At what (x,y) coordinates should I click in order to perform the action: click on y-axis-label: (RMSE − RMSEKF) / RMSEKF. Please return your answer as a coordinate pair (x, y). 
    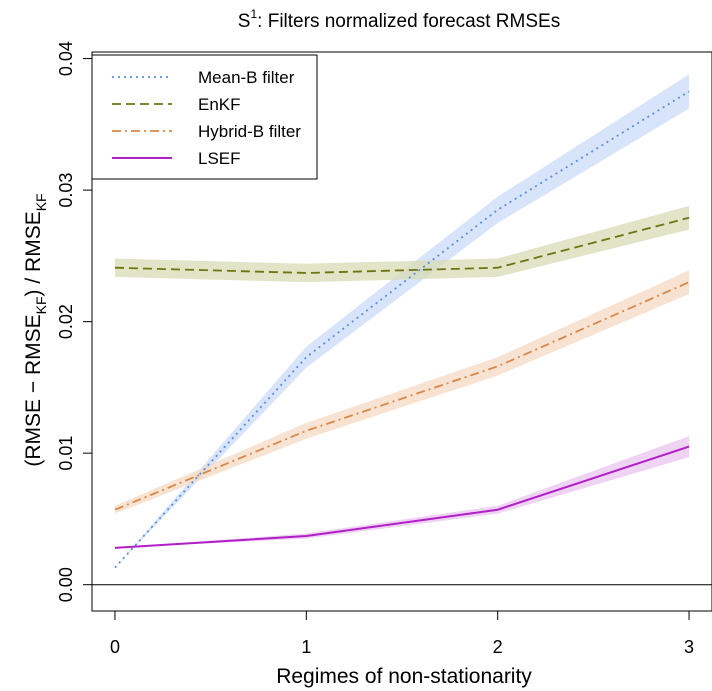
    Looking at the image, I should click on (35, 329).